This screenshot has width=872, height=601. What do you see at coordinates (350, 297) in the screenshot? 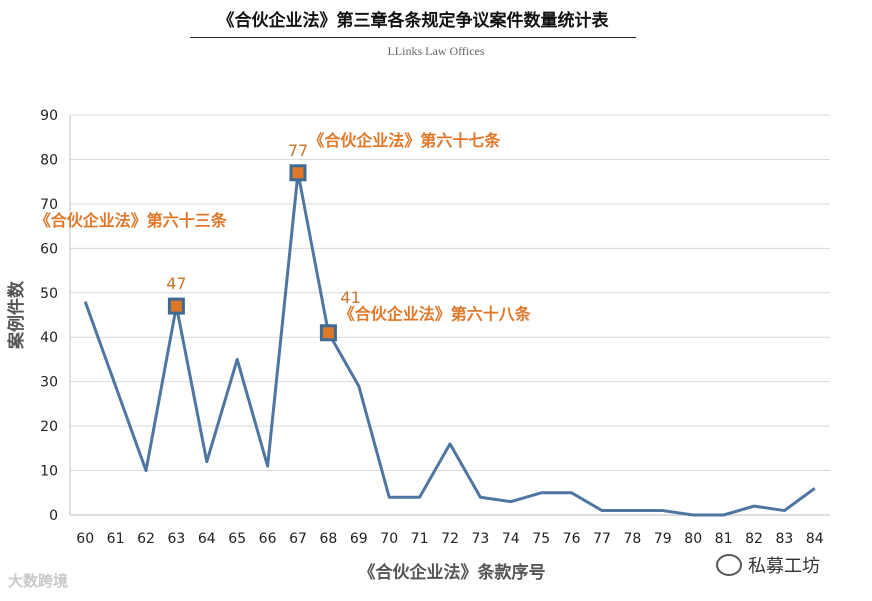
I see `data-value-label: 41` at bounding box center [350, 297].